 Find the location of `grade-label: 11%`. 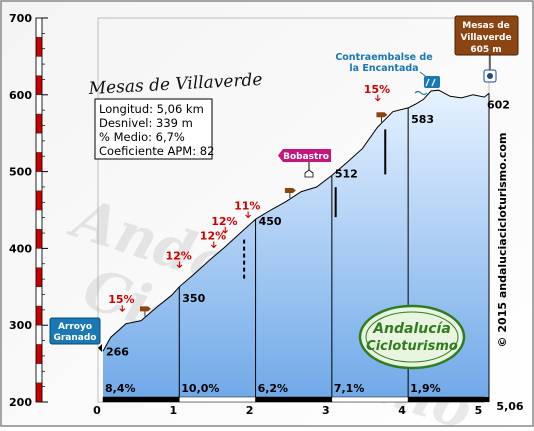

grade-label: 11% is located at coordinates (247, 206).